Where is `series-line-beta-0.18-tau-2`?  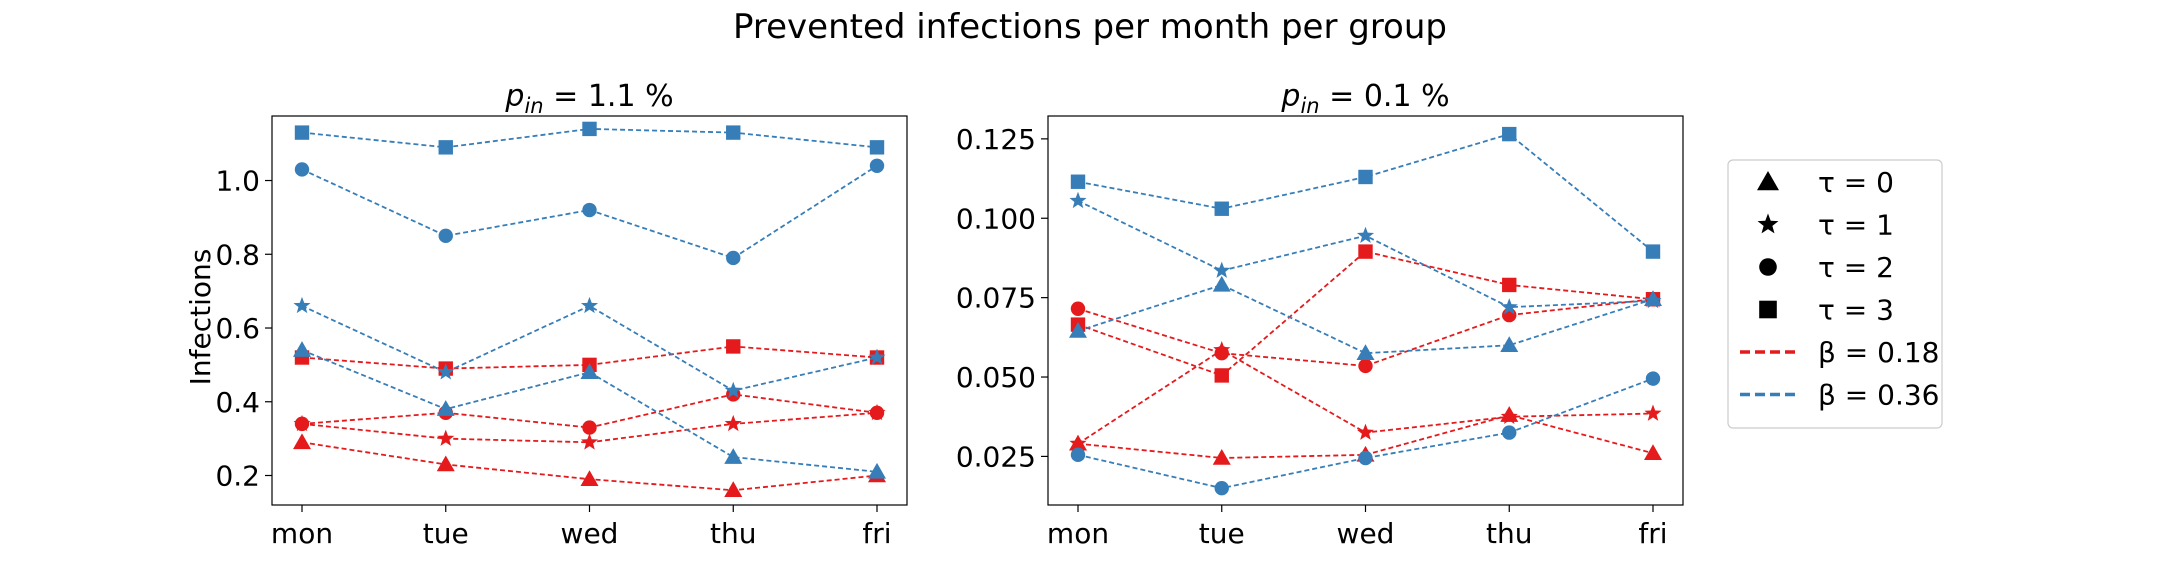 series-line-beta-0.18-tau-2 is located at coordinates (1365, 332).